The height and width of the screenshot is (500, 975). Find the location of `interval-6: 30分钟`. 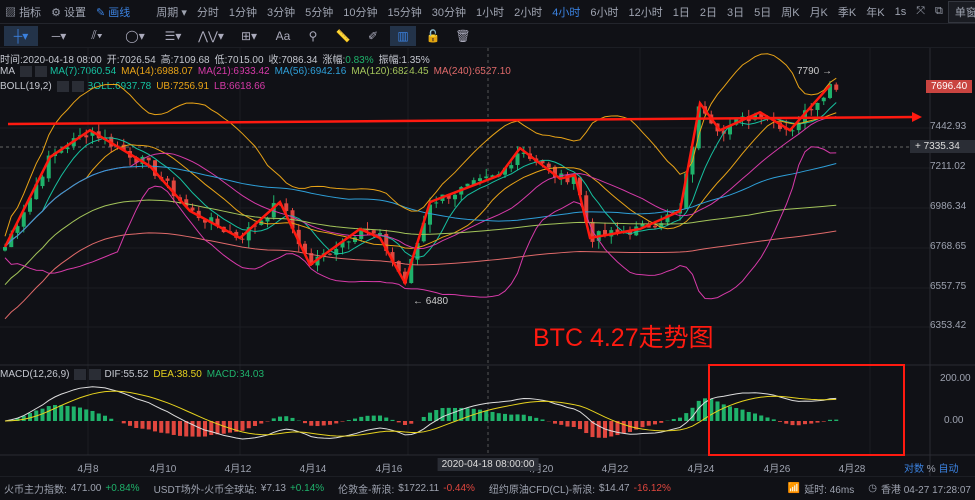

interval-6: 30分钟 is located at coordinates (448, 12).